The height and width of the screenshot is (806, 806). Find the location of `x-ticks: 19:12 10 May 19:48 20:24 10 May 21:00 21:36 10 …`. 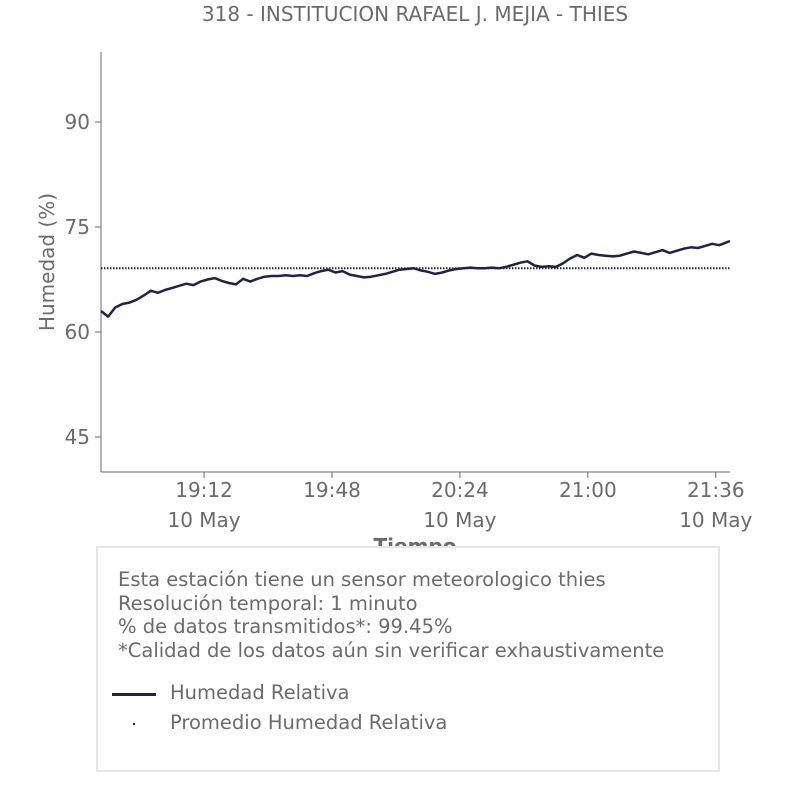

x-ticks: 19:12 10 May 19:48 20:24 10 May 21:00 21:36 10 … is located at coordinates (460, 502).